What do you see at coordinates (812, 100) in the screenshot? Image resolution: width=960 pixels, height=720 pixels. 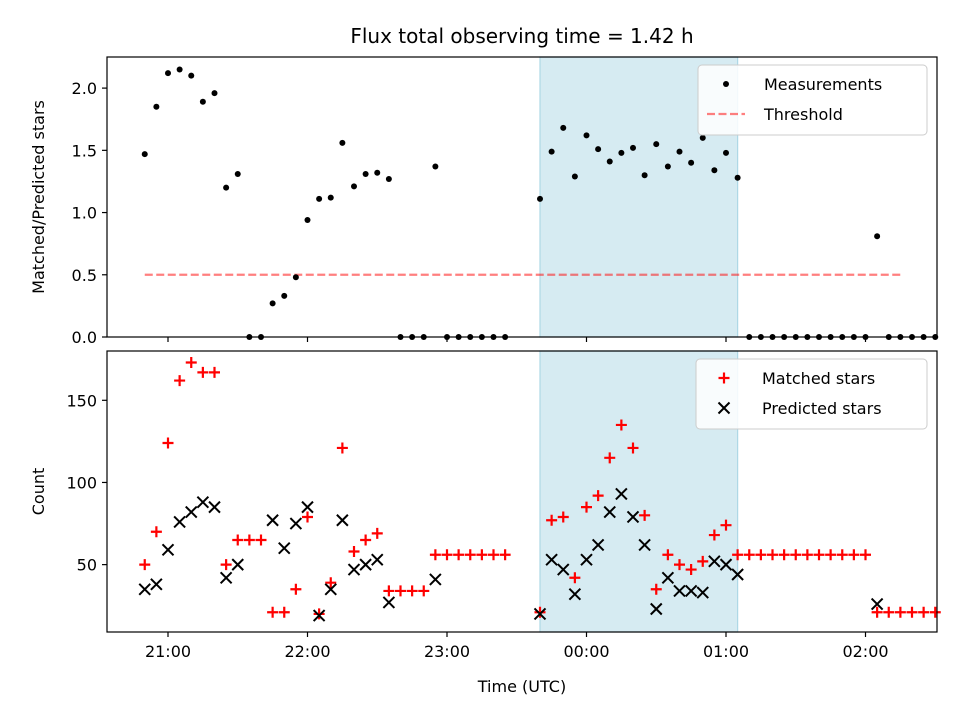 I see `legend-box` at bounding box center [812, 100].